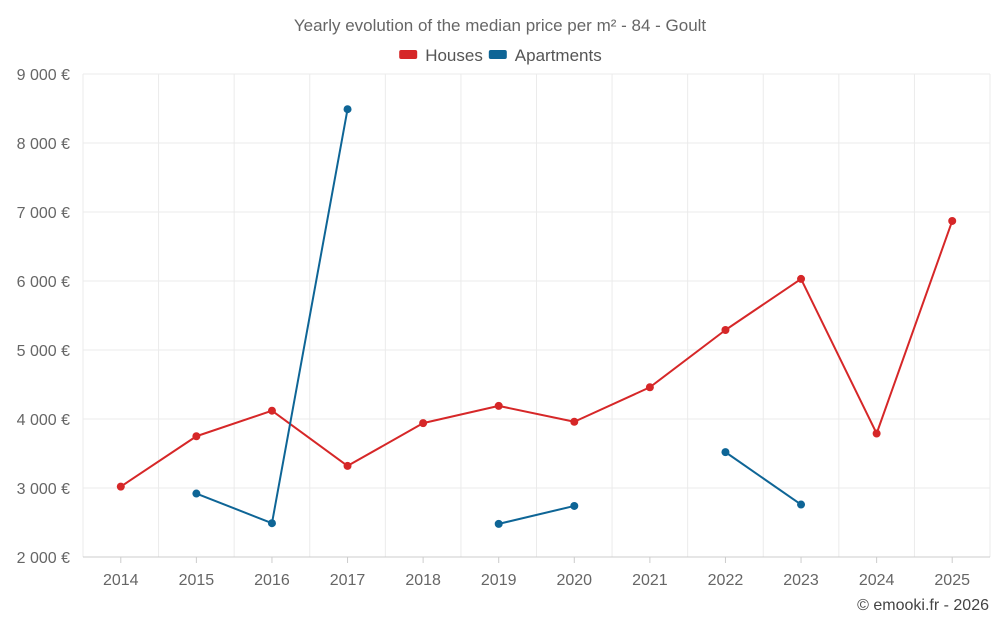 This screenshot has height=625, width=1000. What do you see at coordinates (574, 580) in the screenshot?
I see `x-tick-label: 2020` at bounding box center [574, 580].